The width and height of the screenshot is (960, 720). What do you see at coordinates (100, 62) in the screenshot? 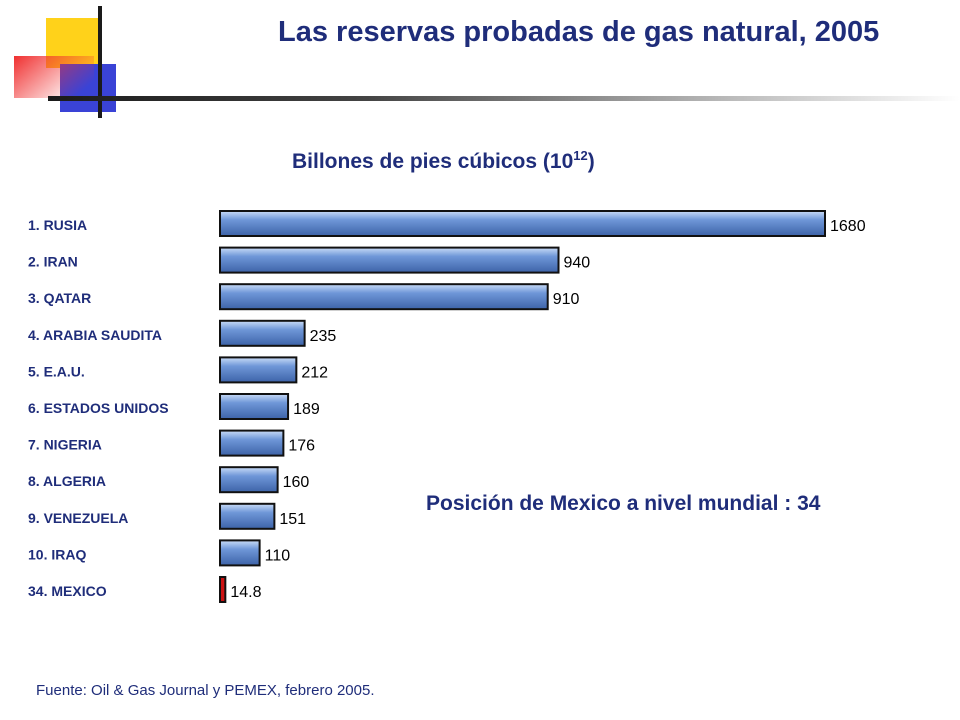
I see `logo-vertical-line` at bounding box center [100, 62].